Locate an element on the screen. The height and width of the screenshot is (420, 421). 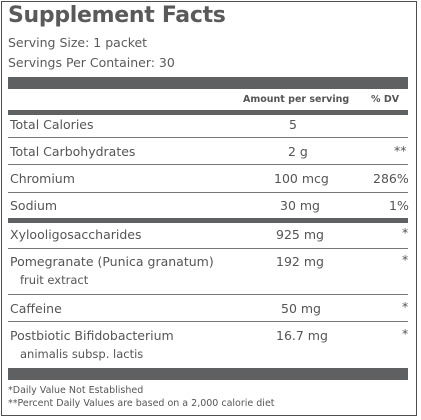
row-amount: 100 mcg is located at coordinates (301, 178).